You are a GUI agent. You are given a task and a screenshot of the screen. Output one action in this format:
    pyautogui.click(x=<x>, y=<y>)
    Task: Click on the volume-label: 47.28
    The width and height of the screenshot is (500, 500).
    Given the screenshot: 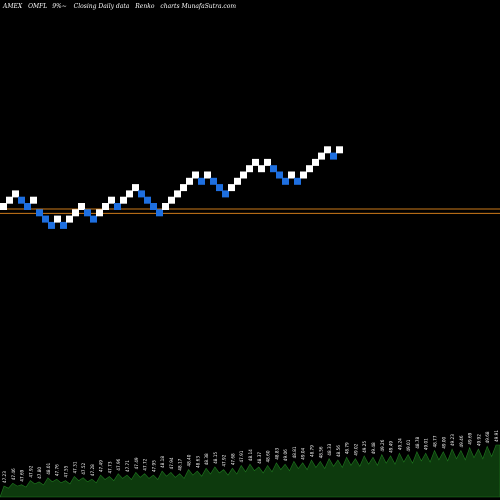 What is the action you would take?
    pyautogui.click(x=92, y=470)
    